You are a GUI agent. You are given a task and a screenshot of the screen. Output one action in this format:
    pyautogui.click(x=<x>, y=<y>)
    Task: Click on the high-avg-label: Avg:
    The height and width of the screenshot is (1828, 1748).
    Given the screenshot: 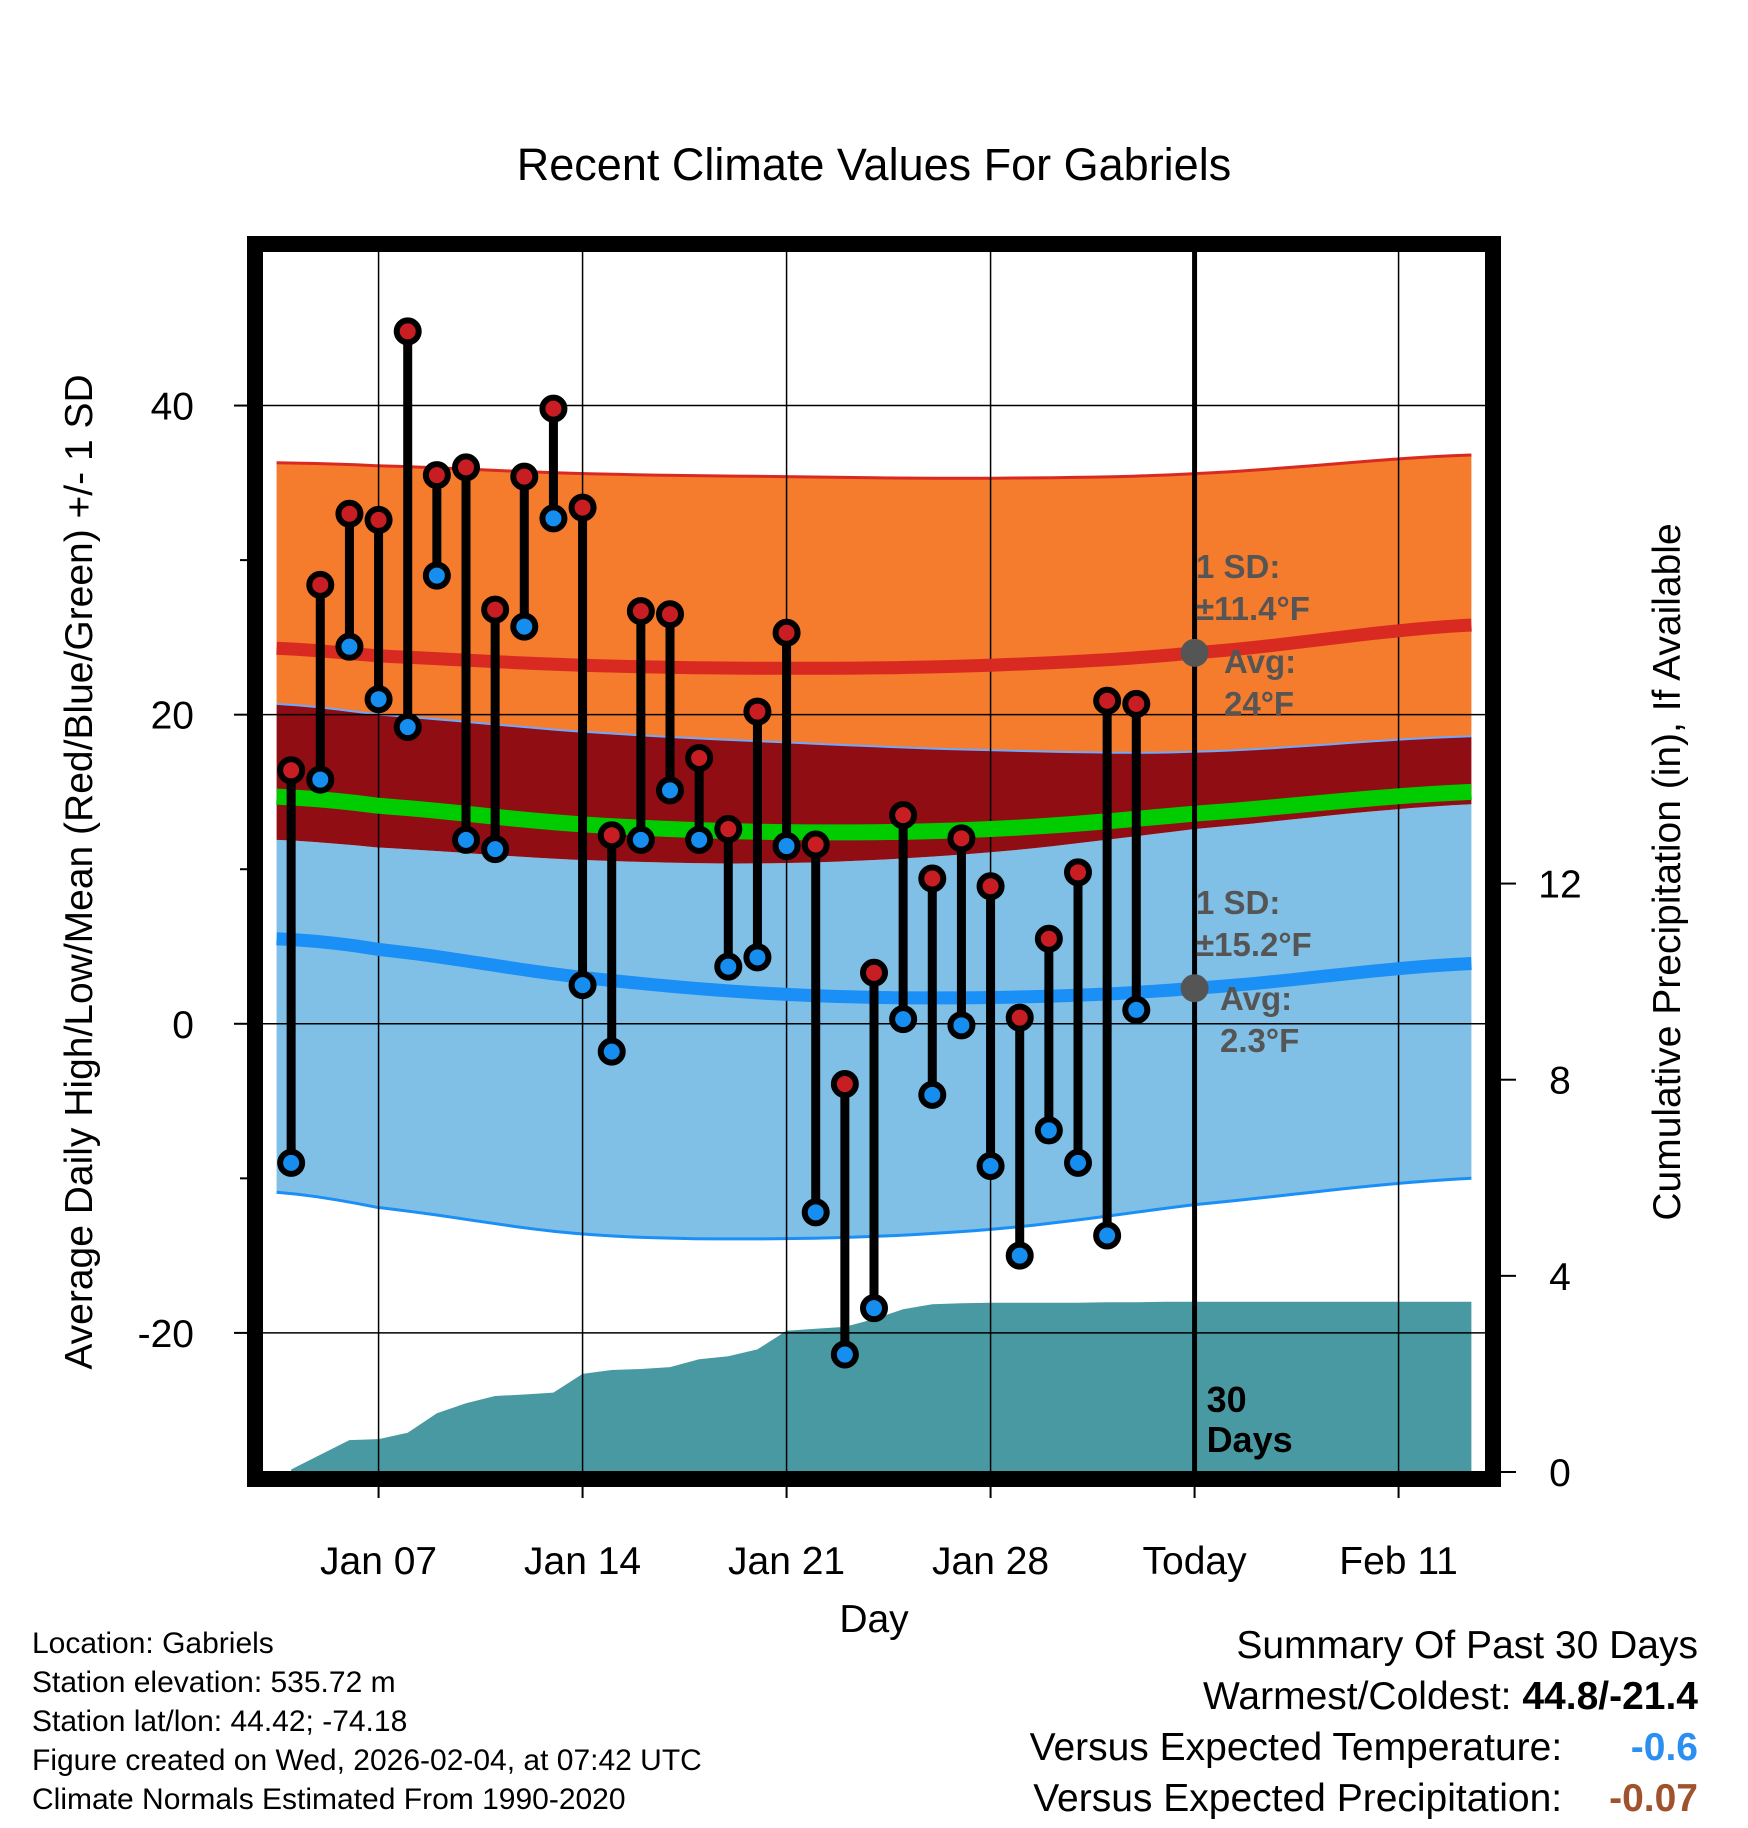 What is the action you would take?
    pyautogui.click(x=1260, y=661)
    